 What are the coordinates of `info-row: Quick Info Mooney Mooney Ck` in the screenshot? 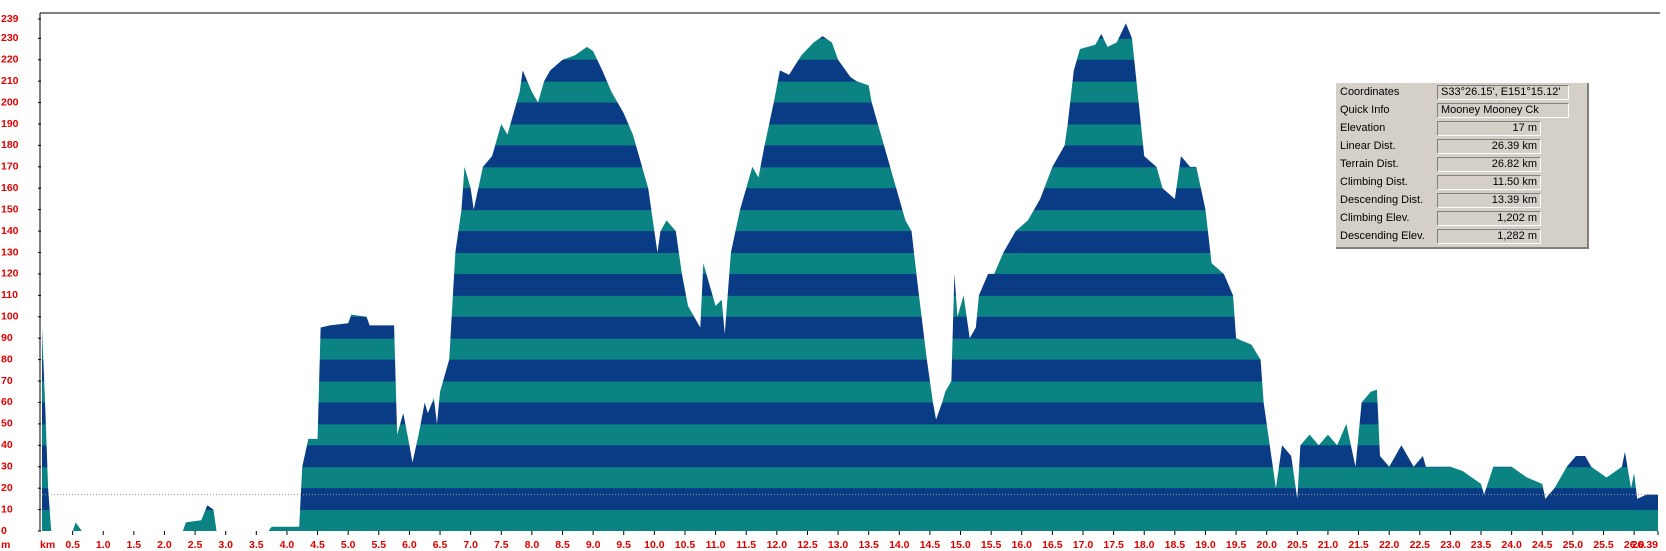 It's located at (1461, 111).